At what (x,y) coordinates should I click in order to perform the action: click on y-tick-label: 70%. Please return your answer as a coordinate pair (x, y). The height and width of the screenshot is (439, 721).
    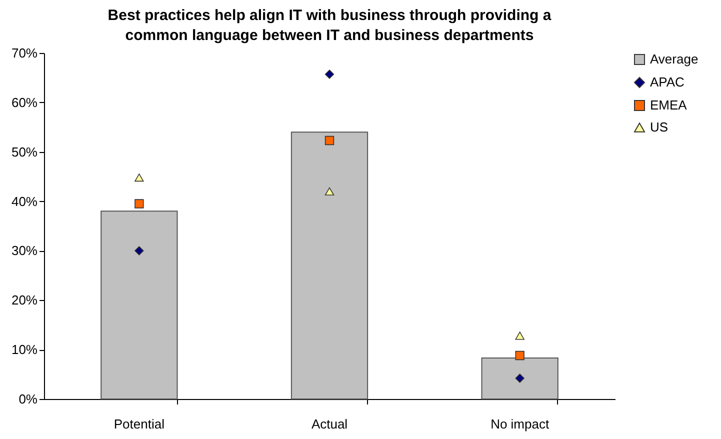
    Looking at the image, I should click on (24, 53).